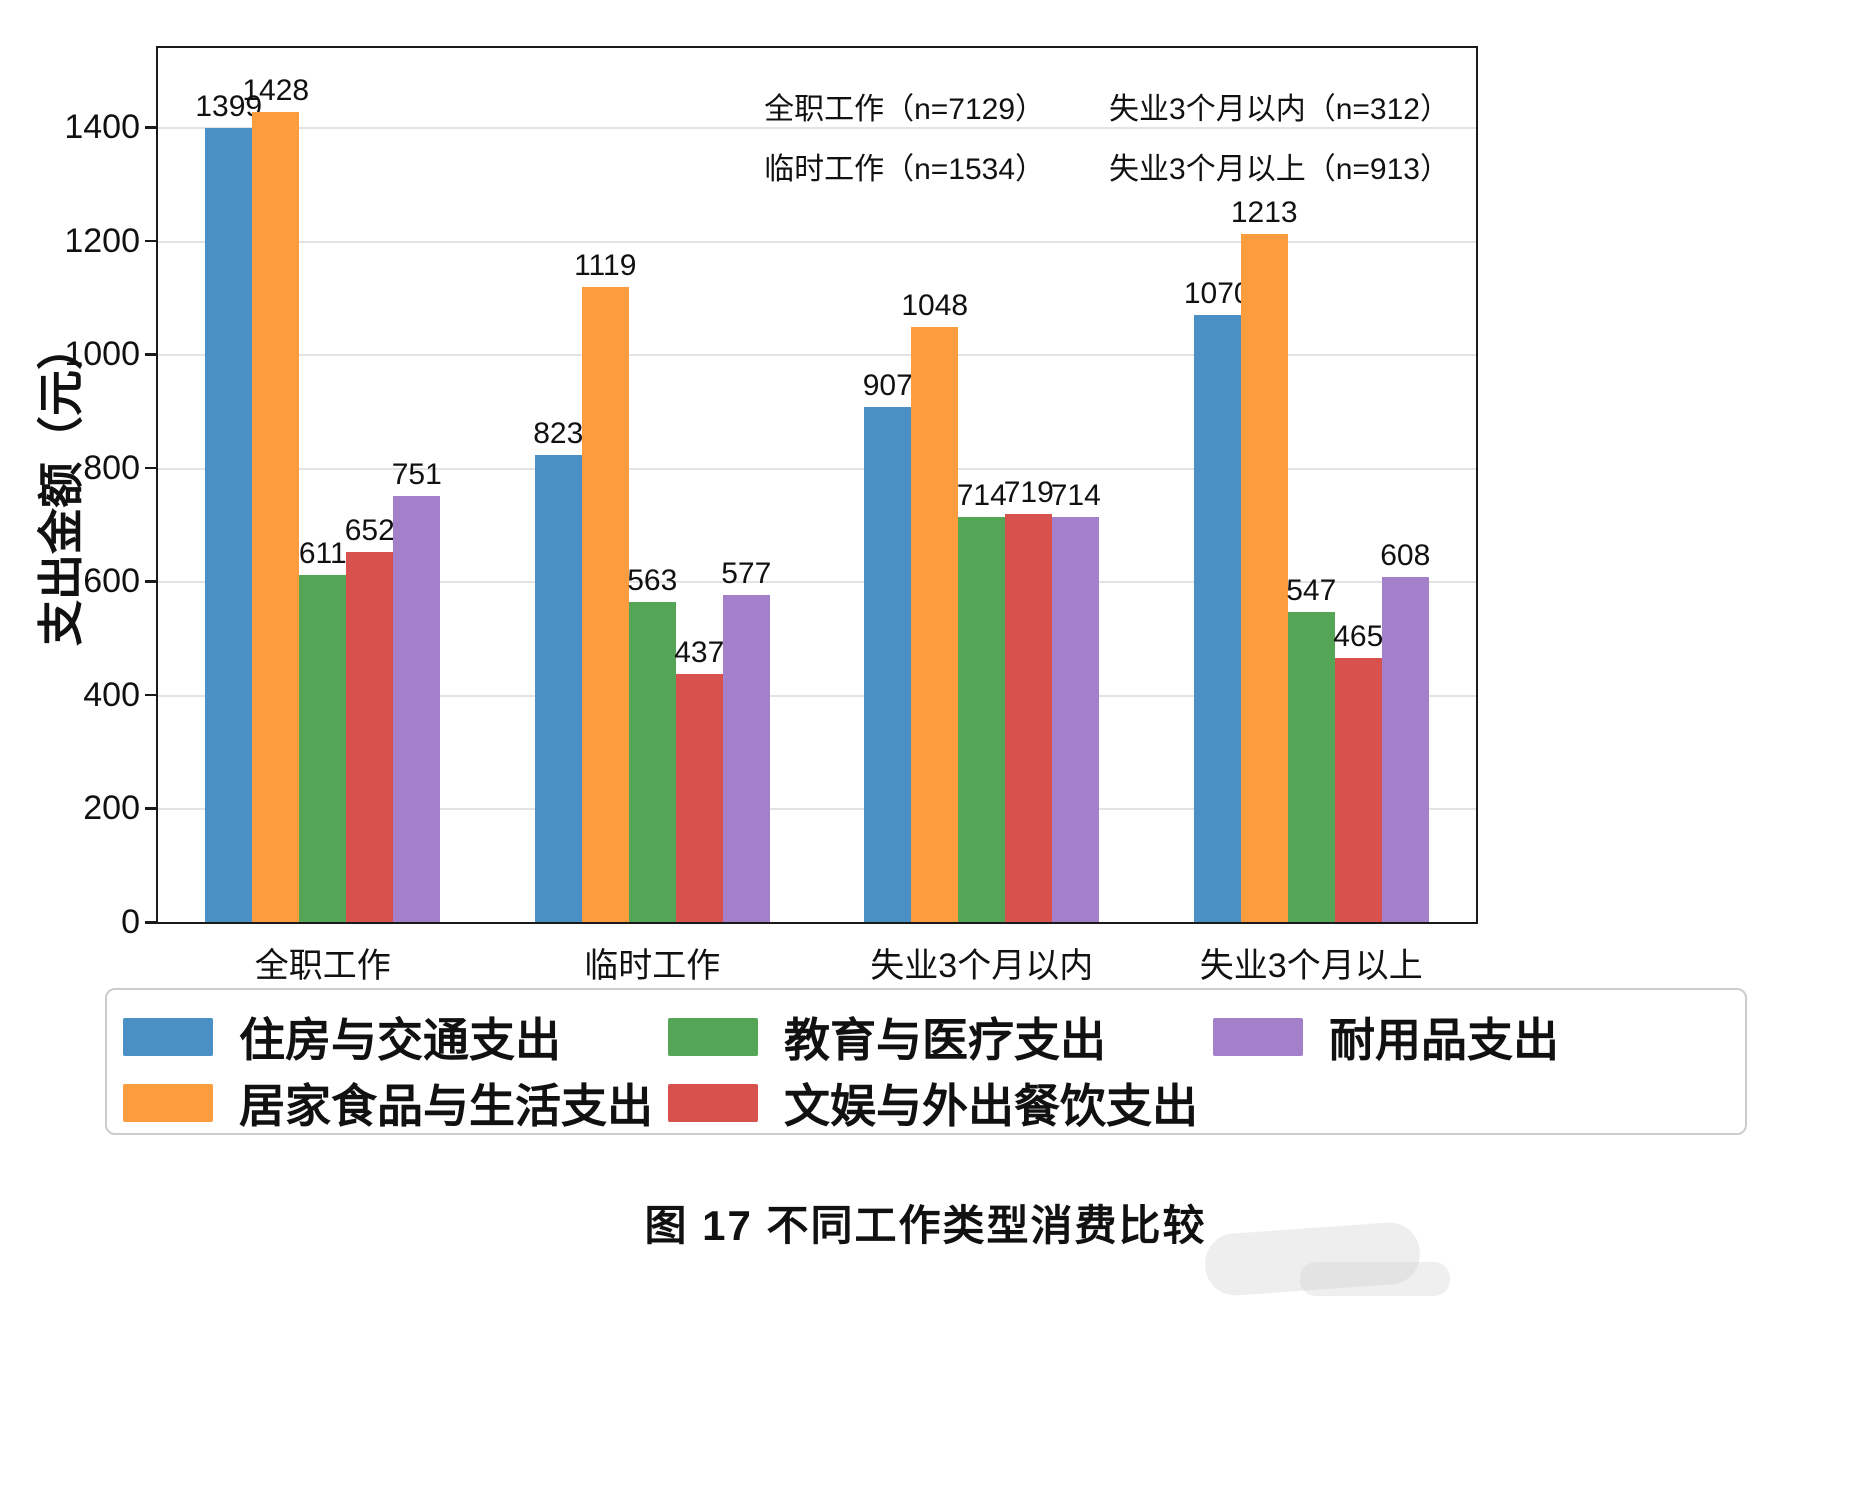  I want to click on bar-value-label: 719, so click(1028, 492).